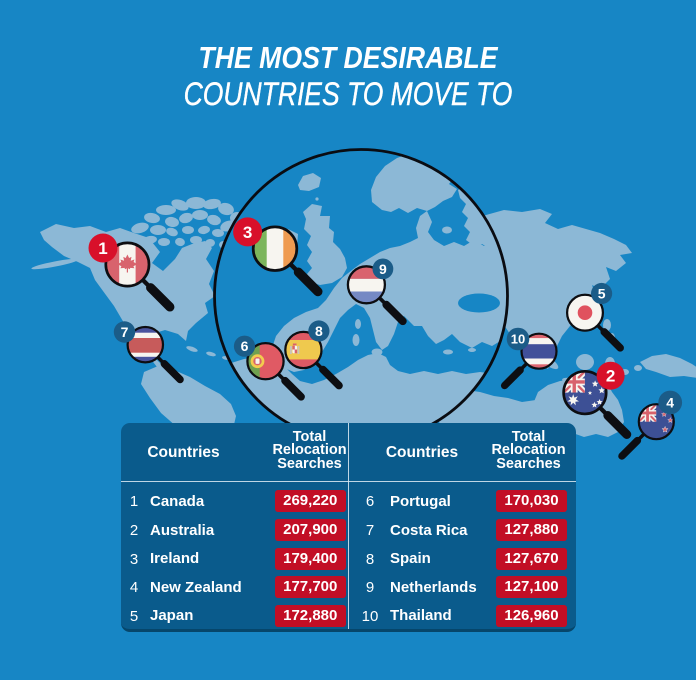 The width and height of the screenshot is (696, 680). I want to click on svg-text: 7, so click(125, 332).